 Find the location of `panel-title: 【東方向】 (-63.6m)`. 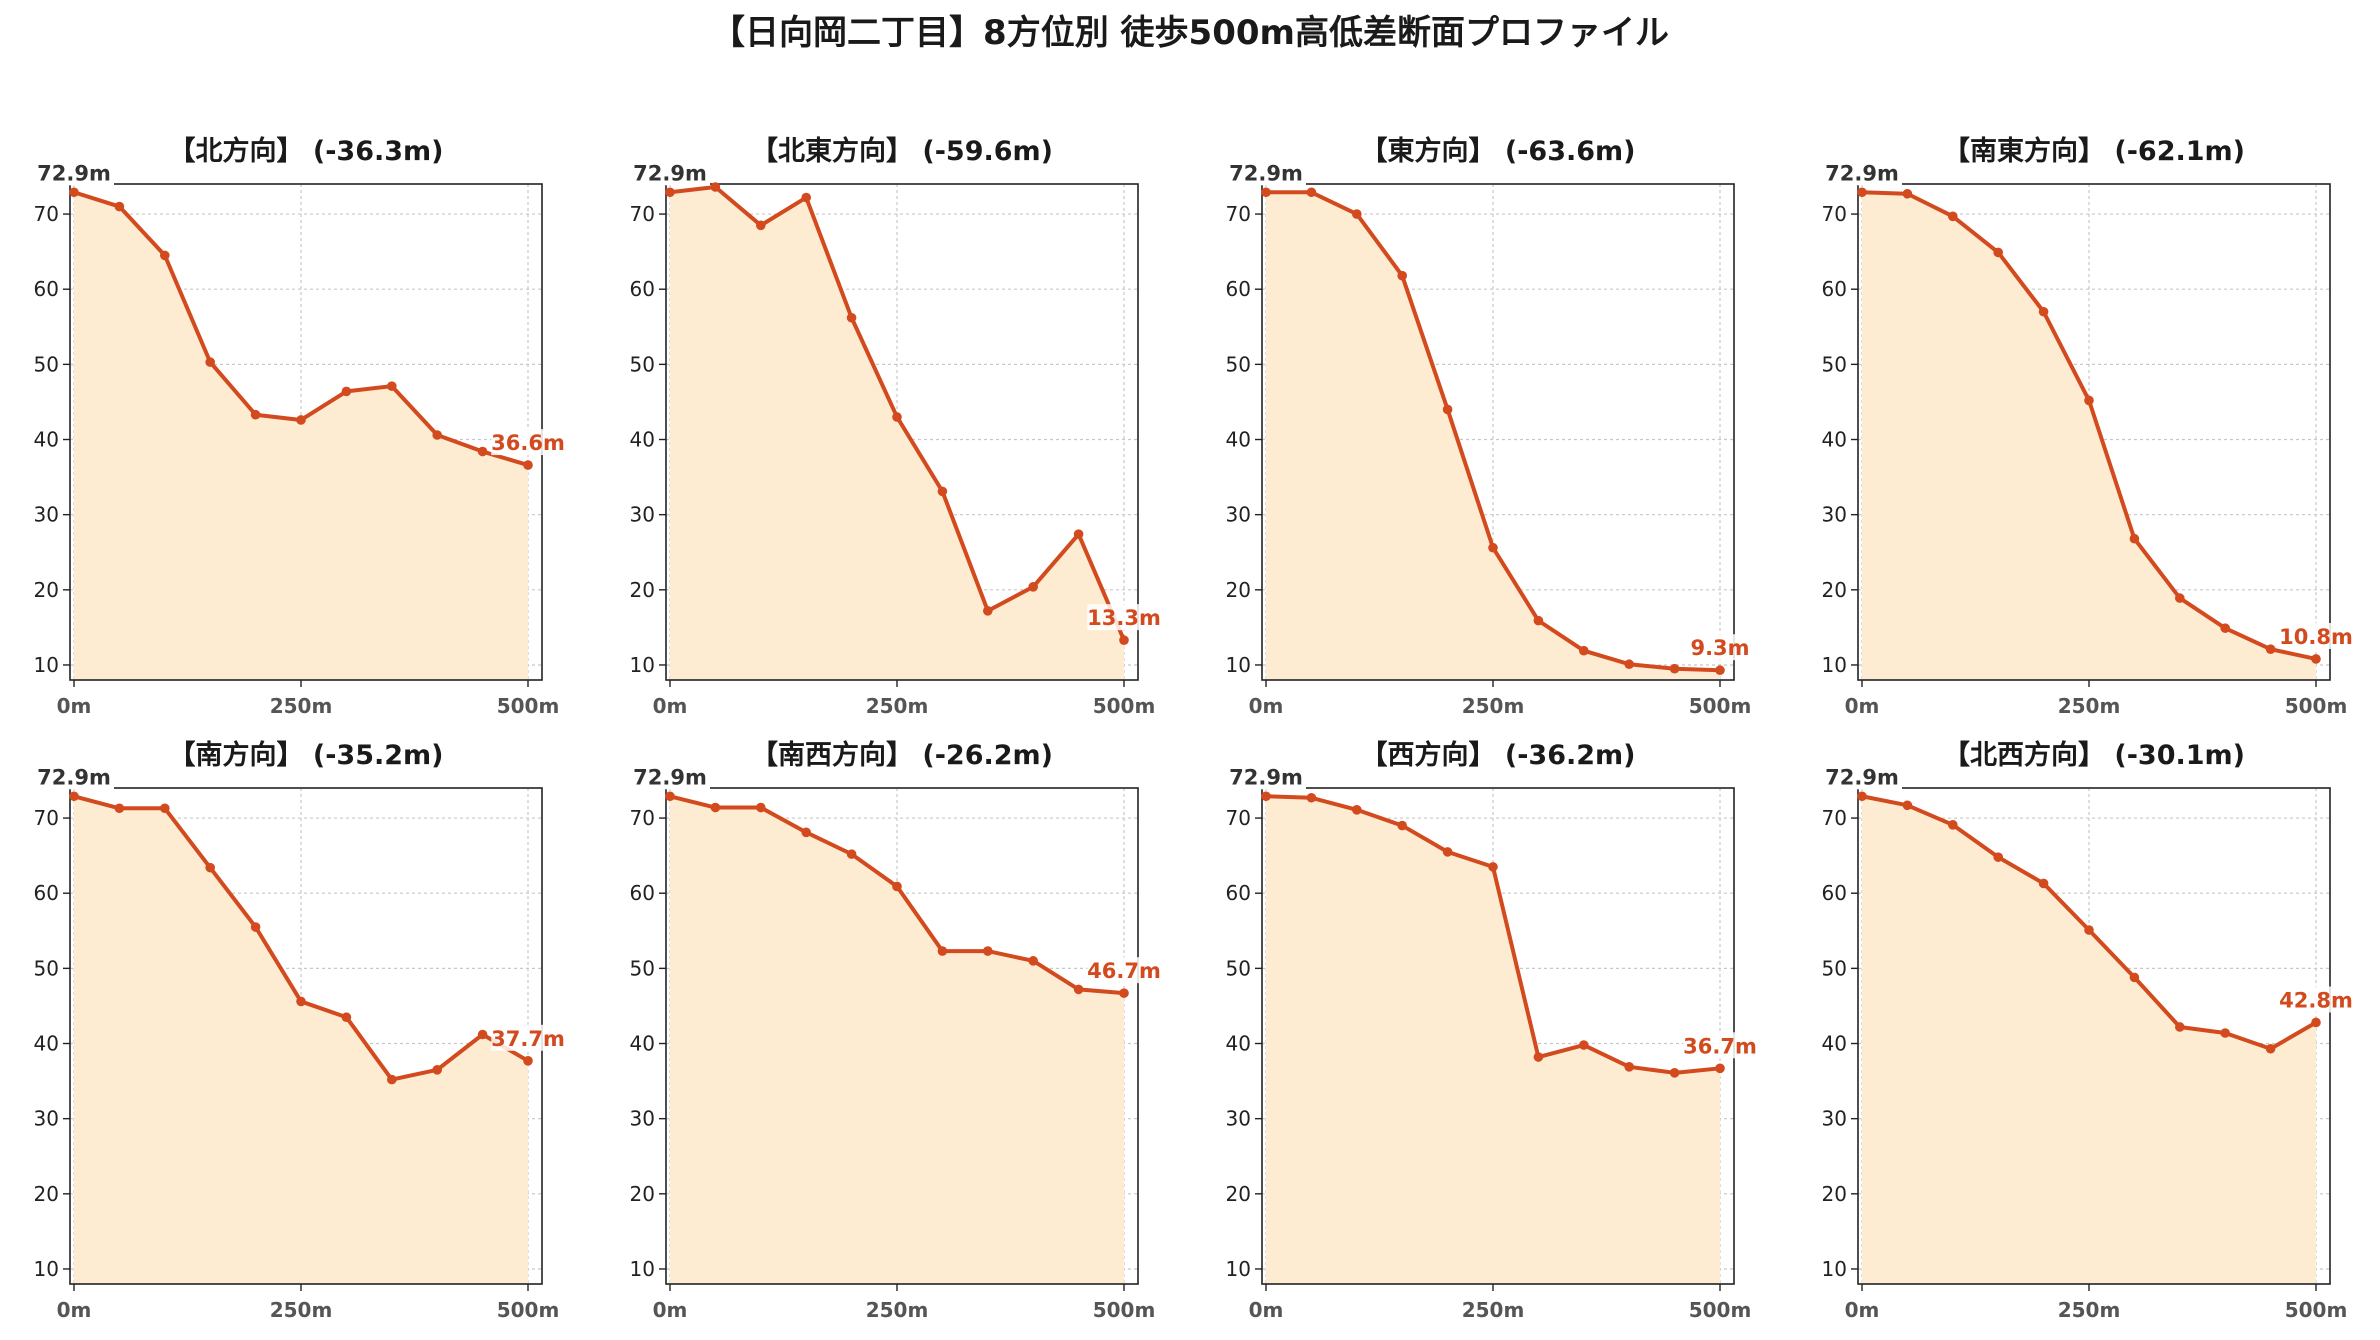

panel-title: 【東方向】 (-63.6m) is located at coordinates (1497, 151).